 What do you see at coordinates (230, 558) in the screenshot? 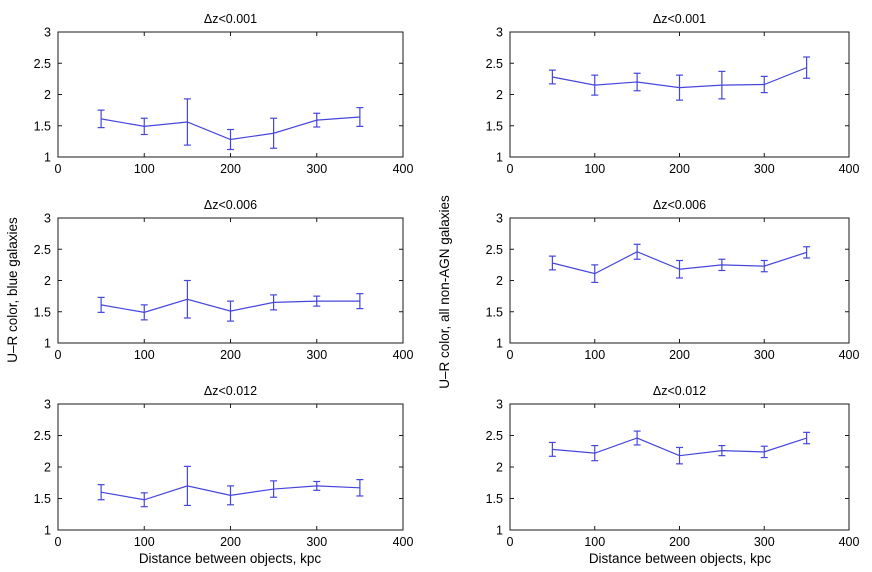
I see `x-axis-label-left: Distance between objects, kpc` at bounding box center [230, 558].